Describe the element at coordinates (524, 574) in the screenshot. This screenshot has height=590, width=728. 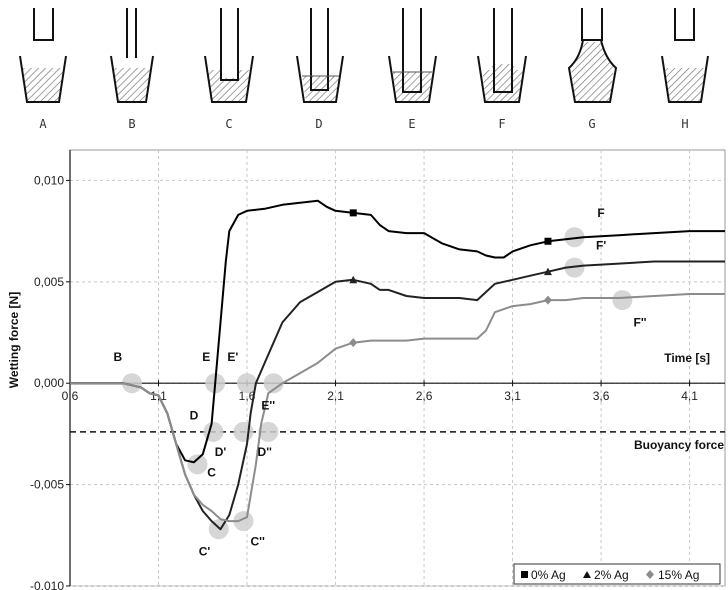
I see `legend-square-icon` at that location.